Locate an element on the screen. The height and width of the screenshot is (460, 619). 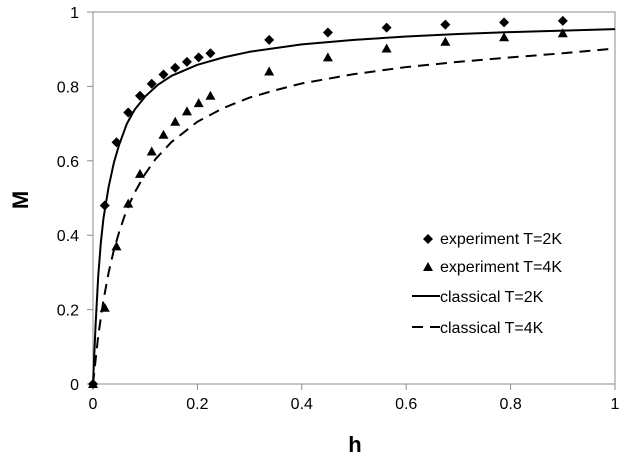
legend-label: classical T=2K is located at coordinates (492, 297).